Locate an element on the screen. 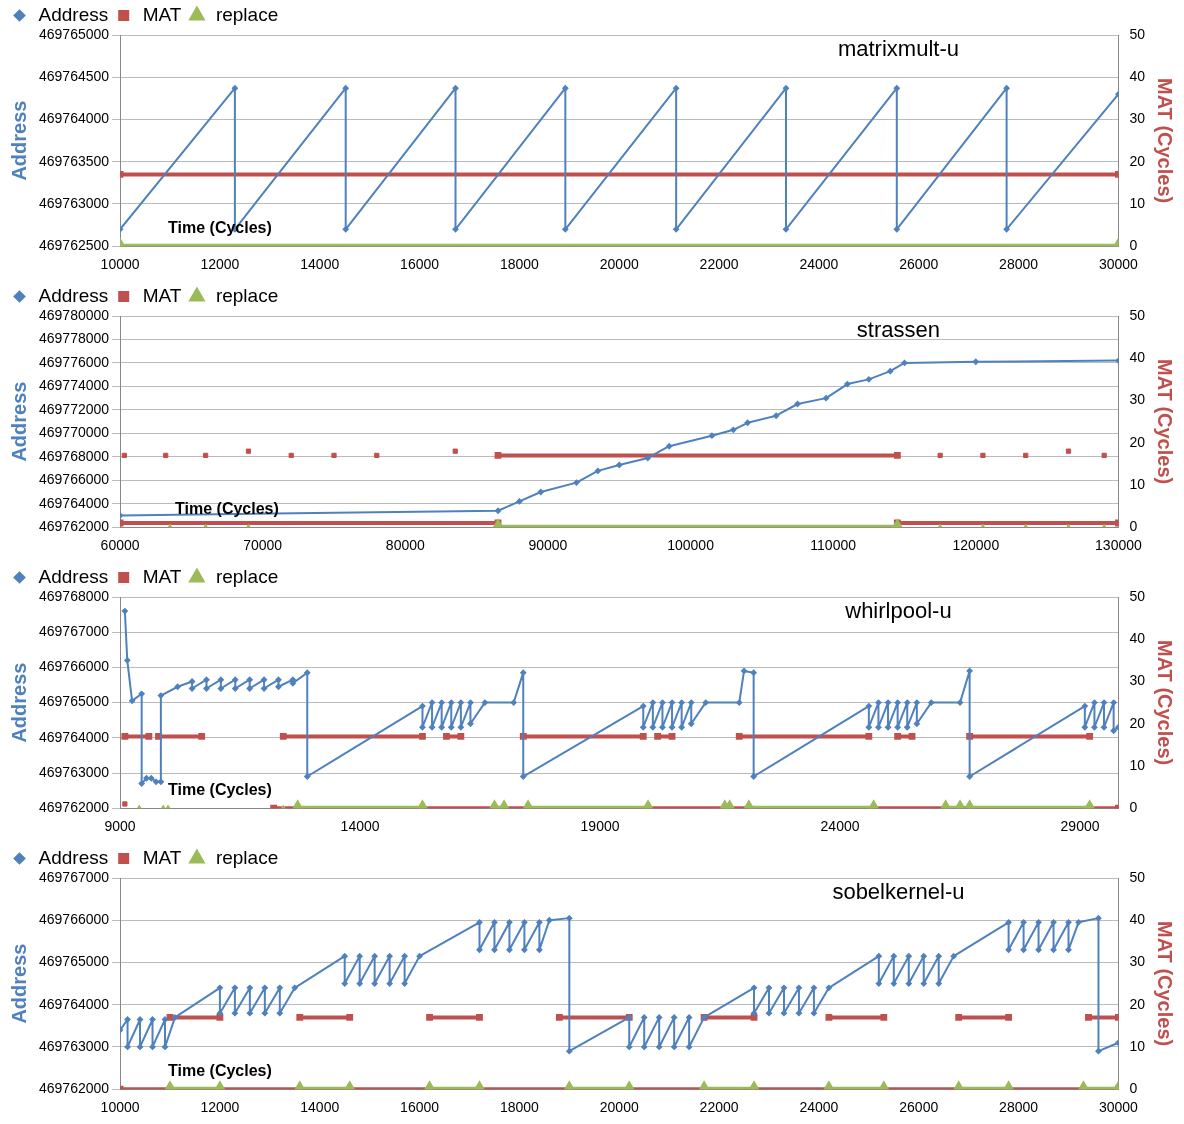 This screenshot has width=1184, height=1124. y-tick-label: 469774000 is located at coordinates (74, 385).